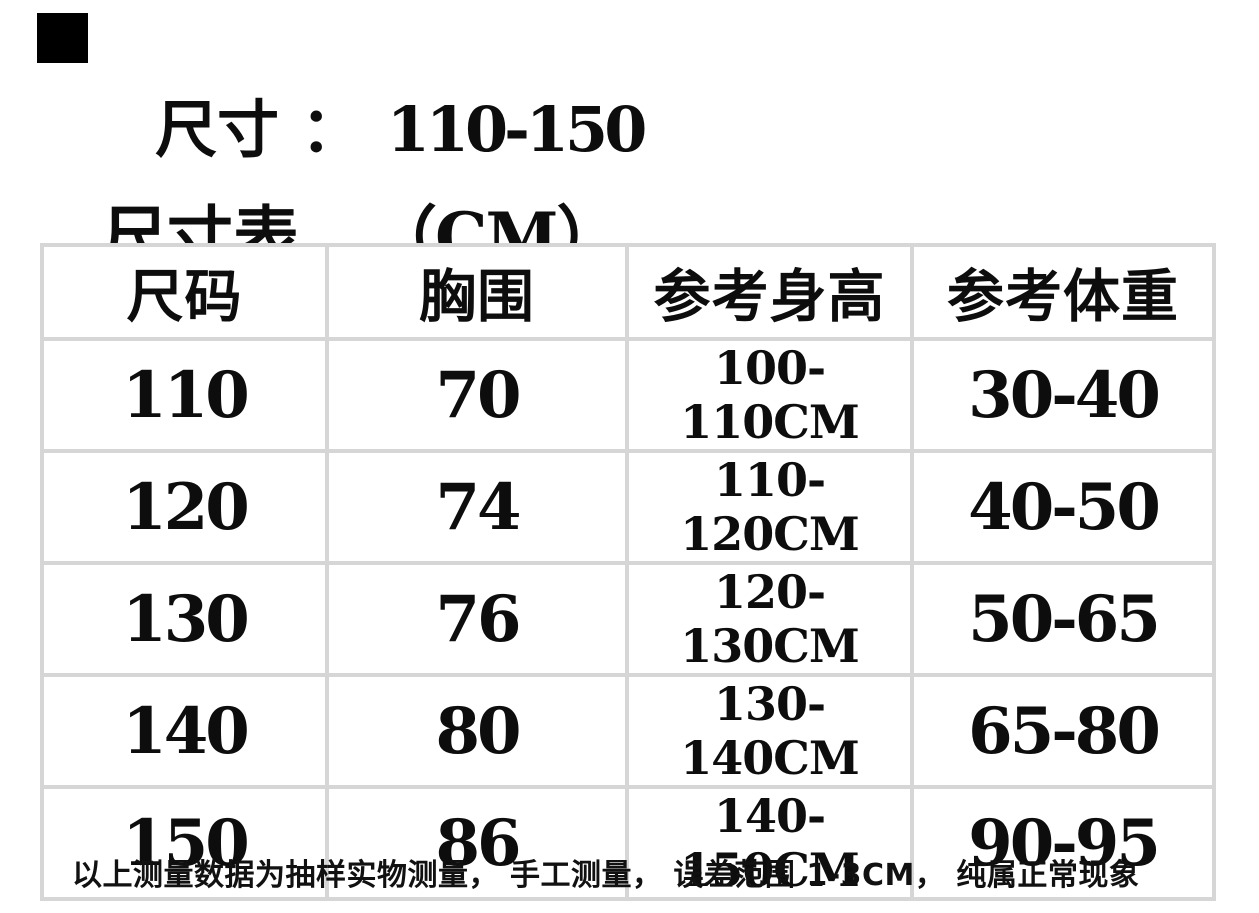 The height and width of the screenshot is (913, 1259). What do you see at coordinates (477, 731) in the screenshot?
I see `cell-chest: 80` at bounding box center [477, 731].